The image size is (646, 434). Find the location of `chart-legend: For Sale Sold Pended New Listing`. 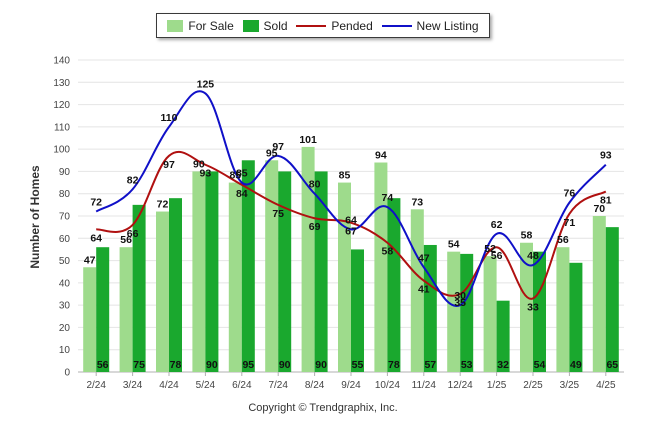

chart-legend: For Sale Sold Pended New Listing is located at coordinates (323, 25).